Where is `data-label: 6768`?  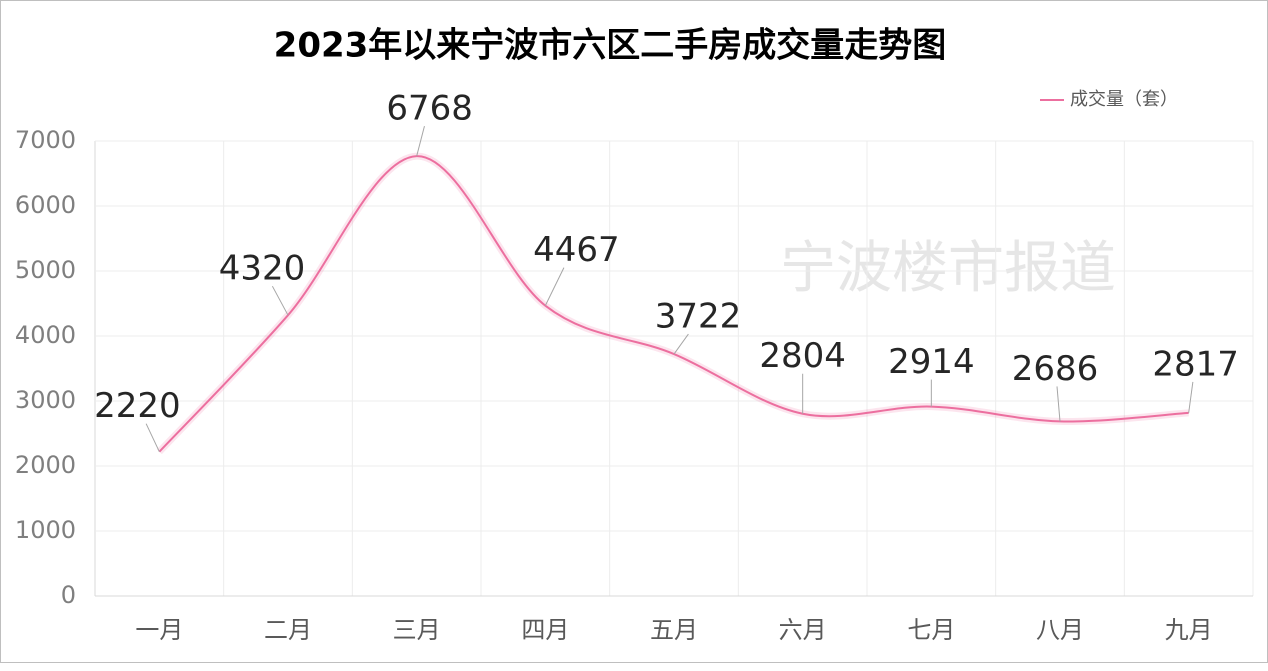 data-label: 6768 is located at coordinates (429, 109).